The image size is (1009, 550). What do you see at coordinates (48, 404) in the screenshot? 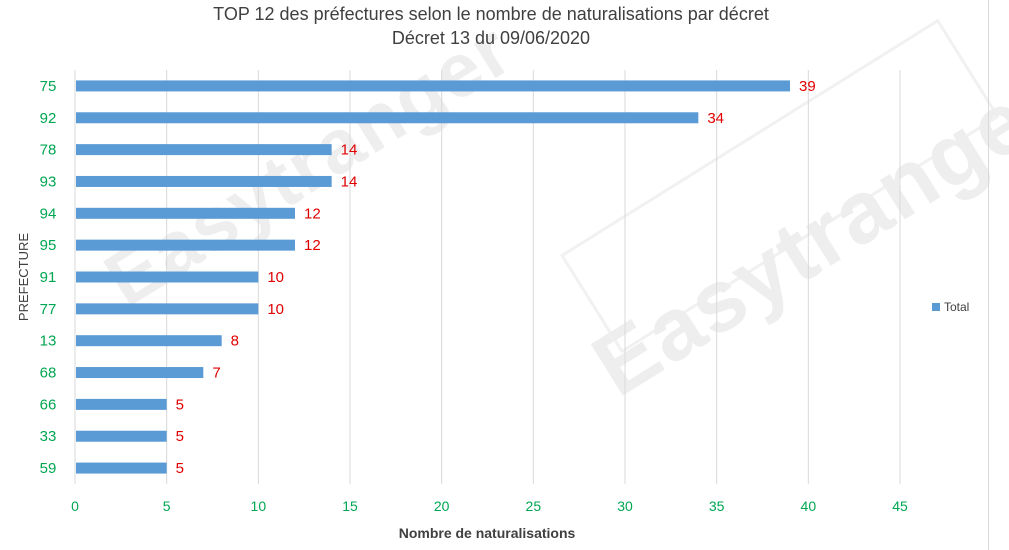
I see `category-label: 66` at bounding box center [48, 404].